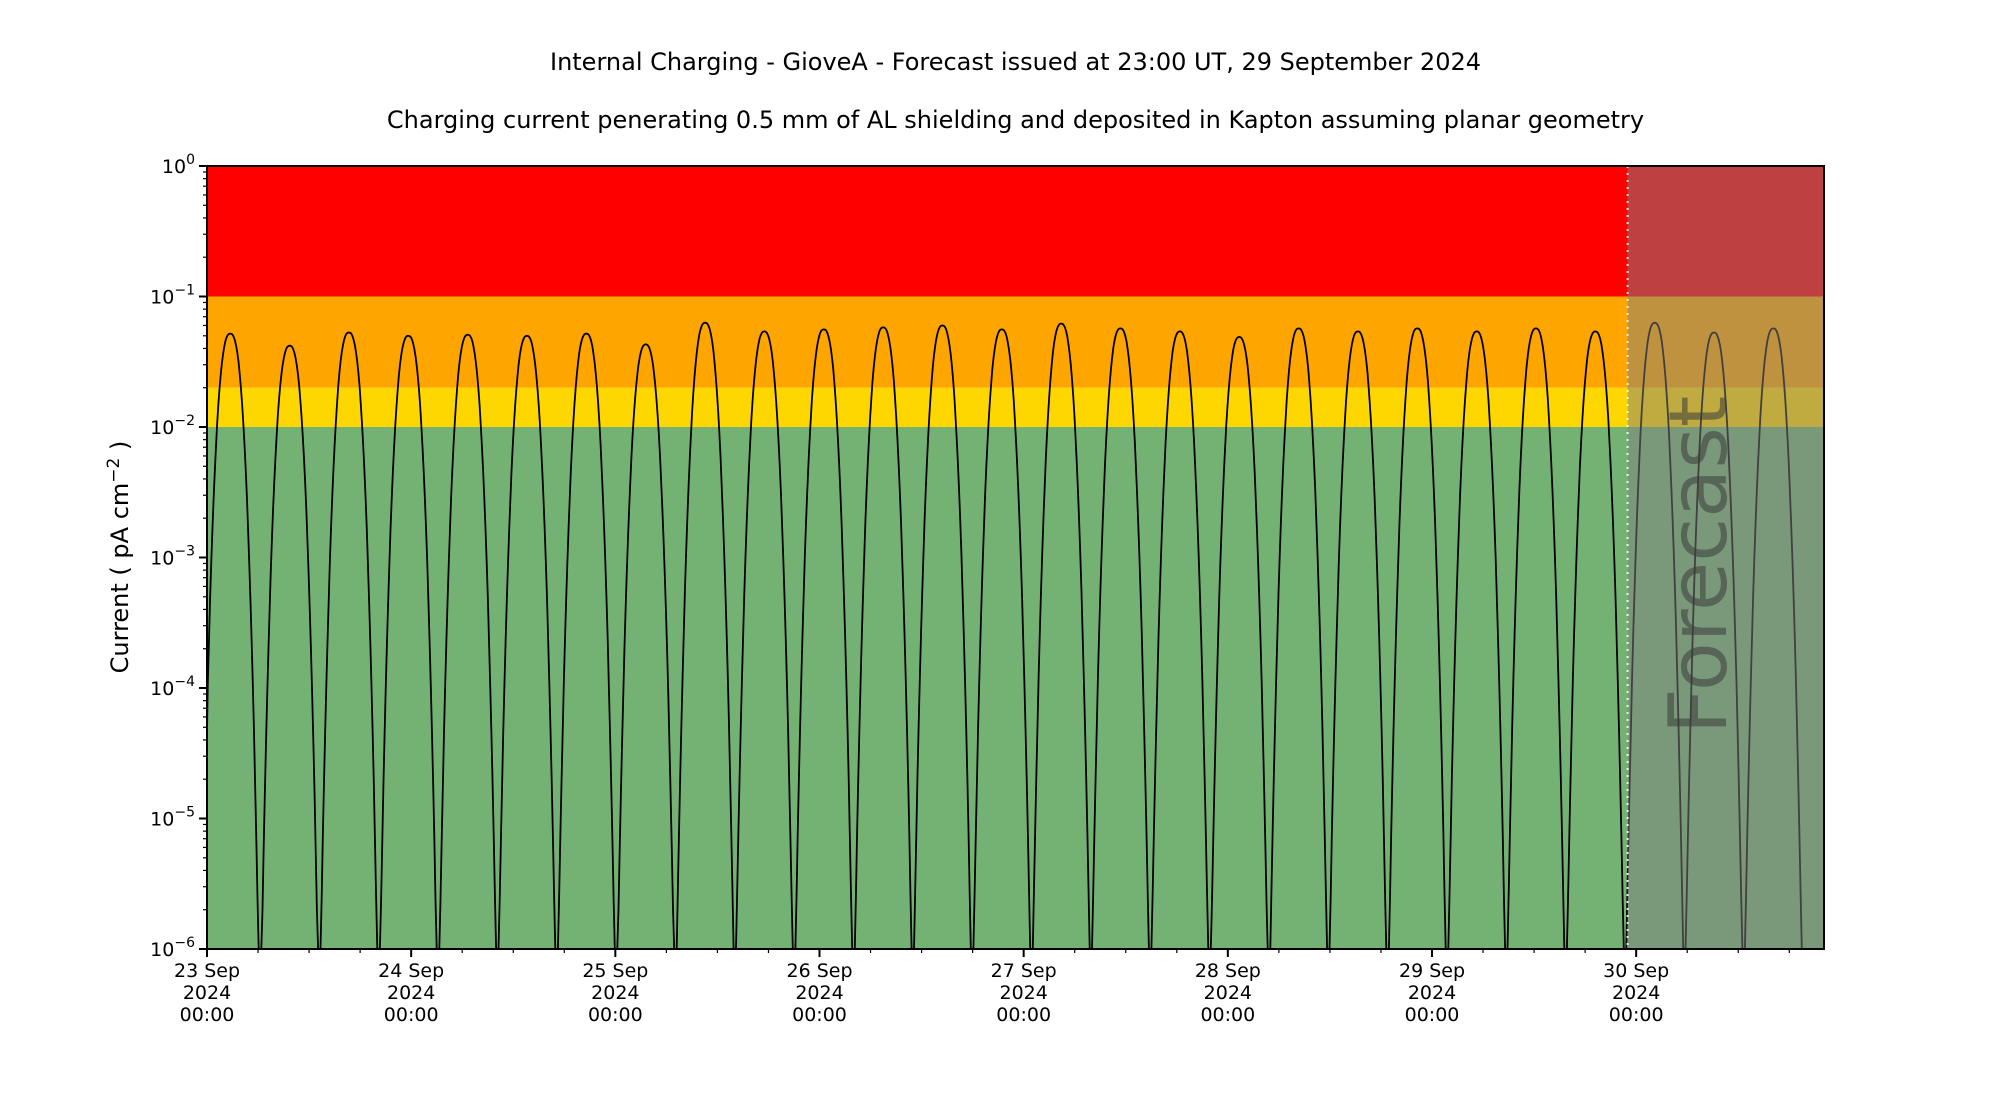 The width and height of the screenshot is (2000, 1100). I want to click on x-tick-label: 28 Sep 2024 00:00, so click(1228, 993).